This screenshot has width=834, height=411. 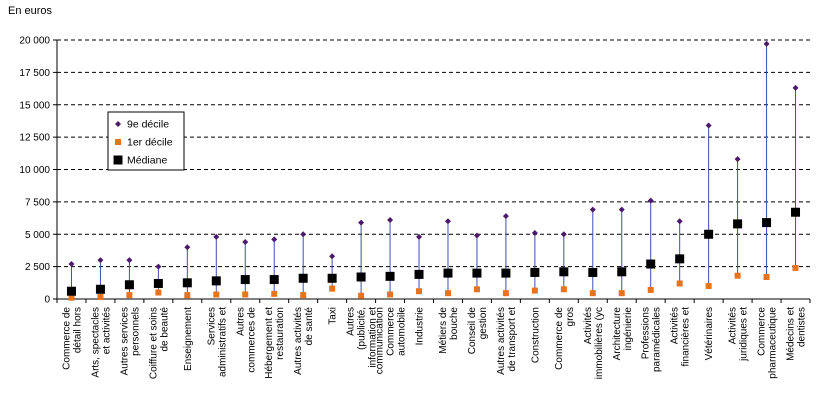 I want to click on legend: 9e décile 1er décile Médiane, so click(x=146, y=141).